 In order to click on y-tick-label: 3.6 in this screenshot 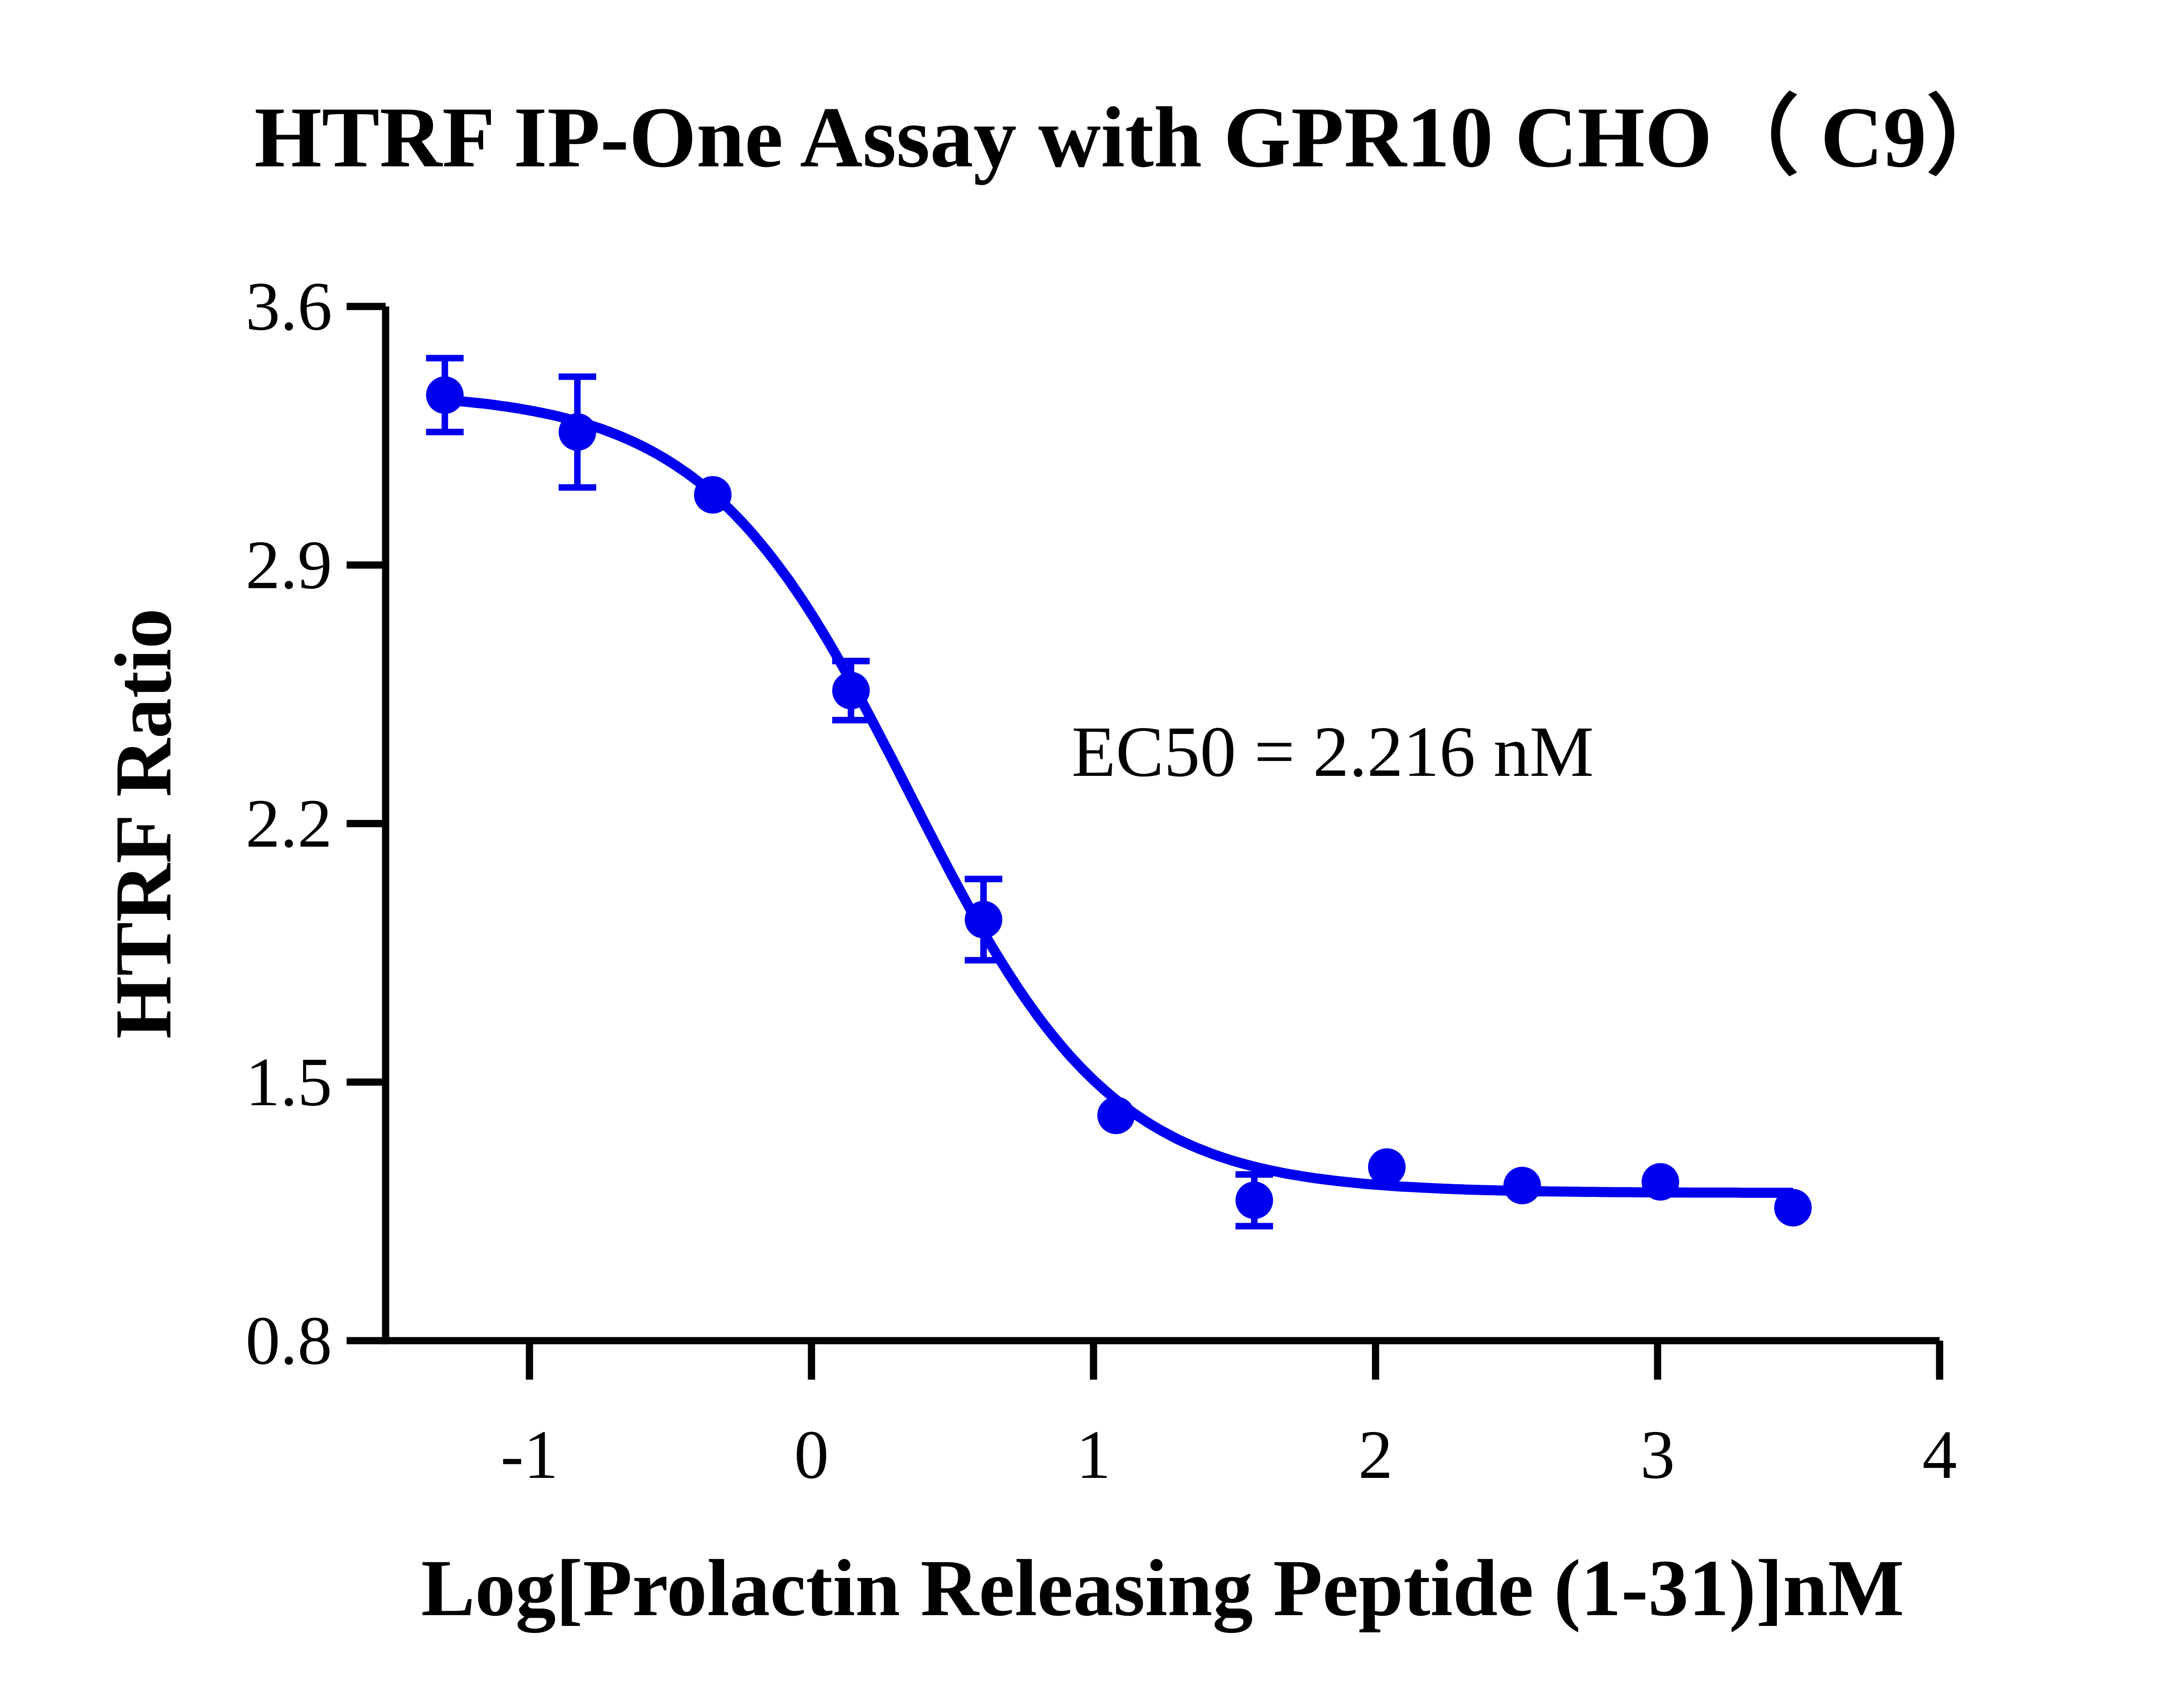, I will do `click(288, 306)`.